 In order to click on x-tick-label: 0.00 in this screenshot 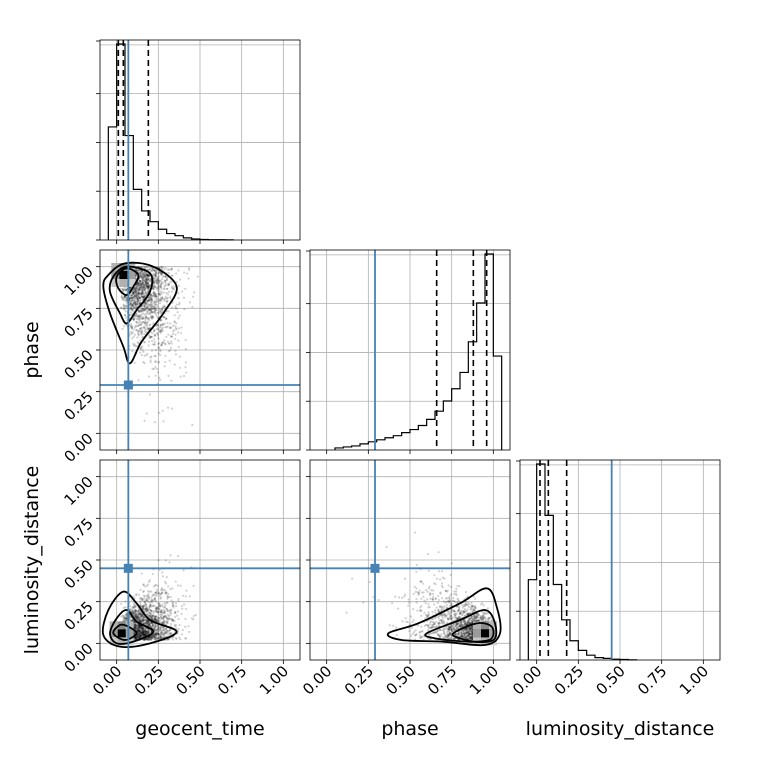, I will do `click(107, 680)`.